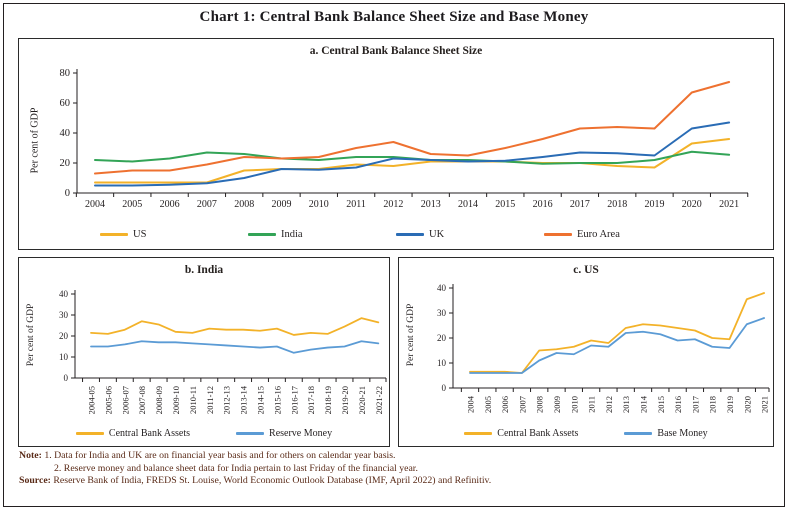  What do you see at coordinates (277, 400) in the screenshot?
I see `x-tick-label: 2015-16` at bounding box center [277, 400].